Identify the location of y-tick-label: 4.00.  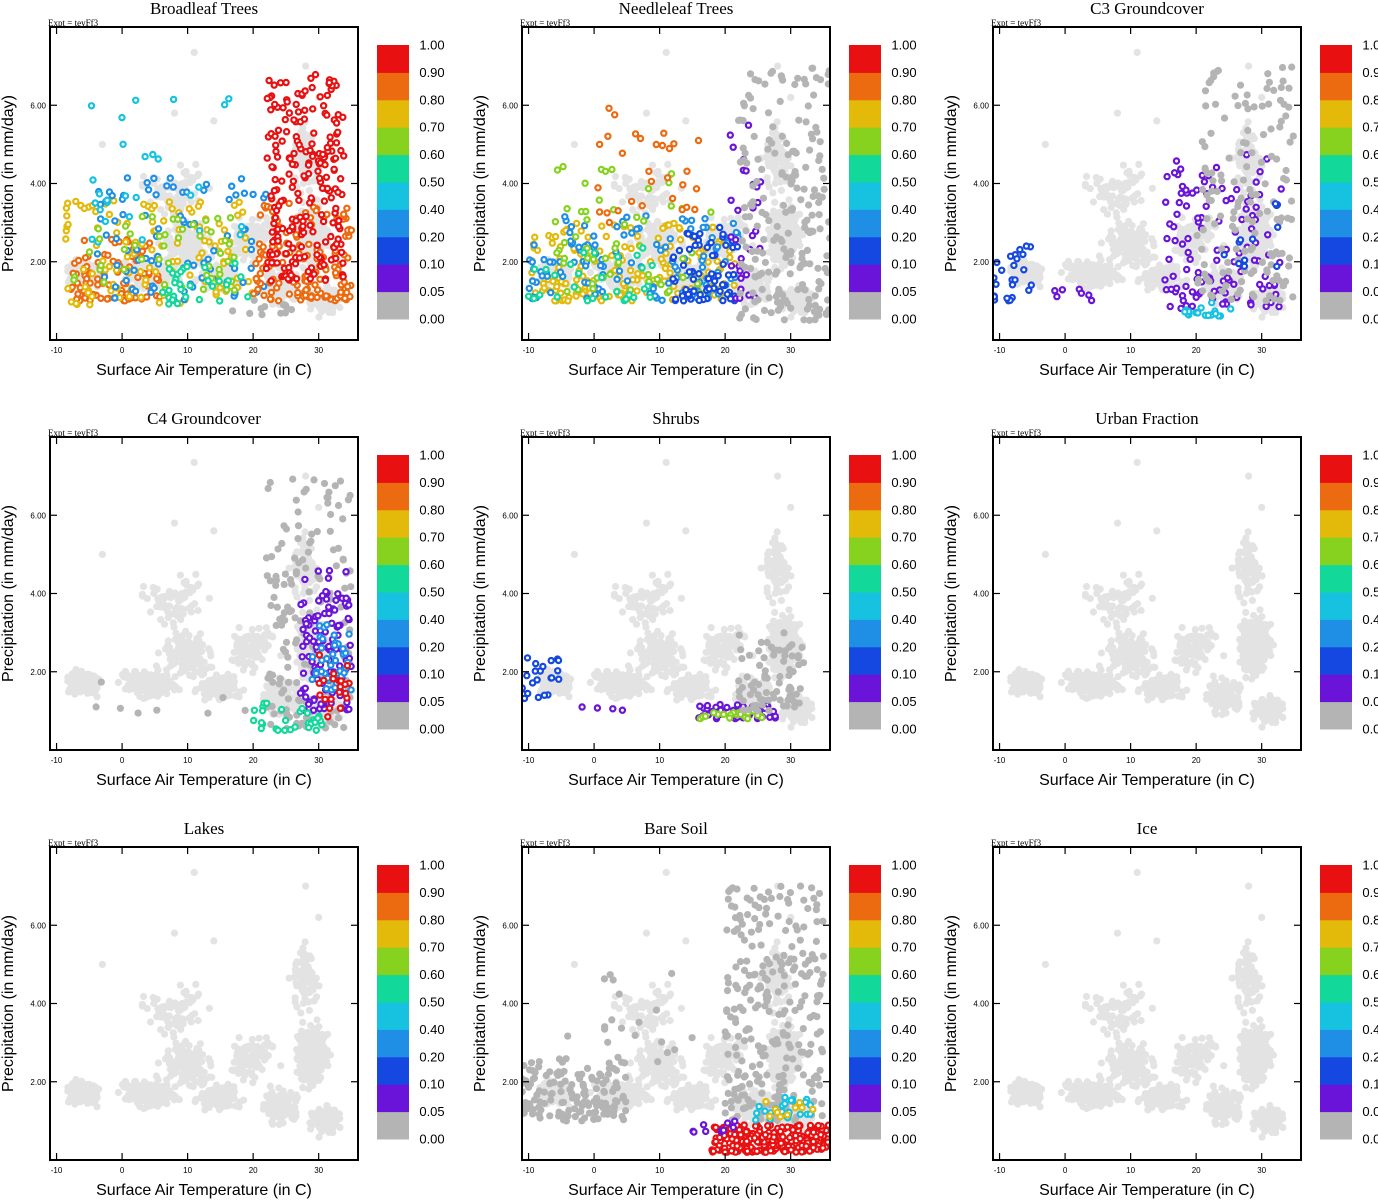
(38, 184).